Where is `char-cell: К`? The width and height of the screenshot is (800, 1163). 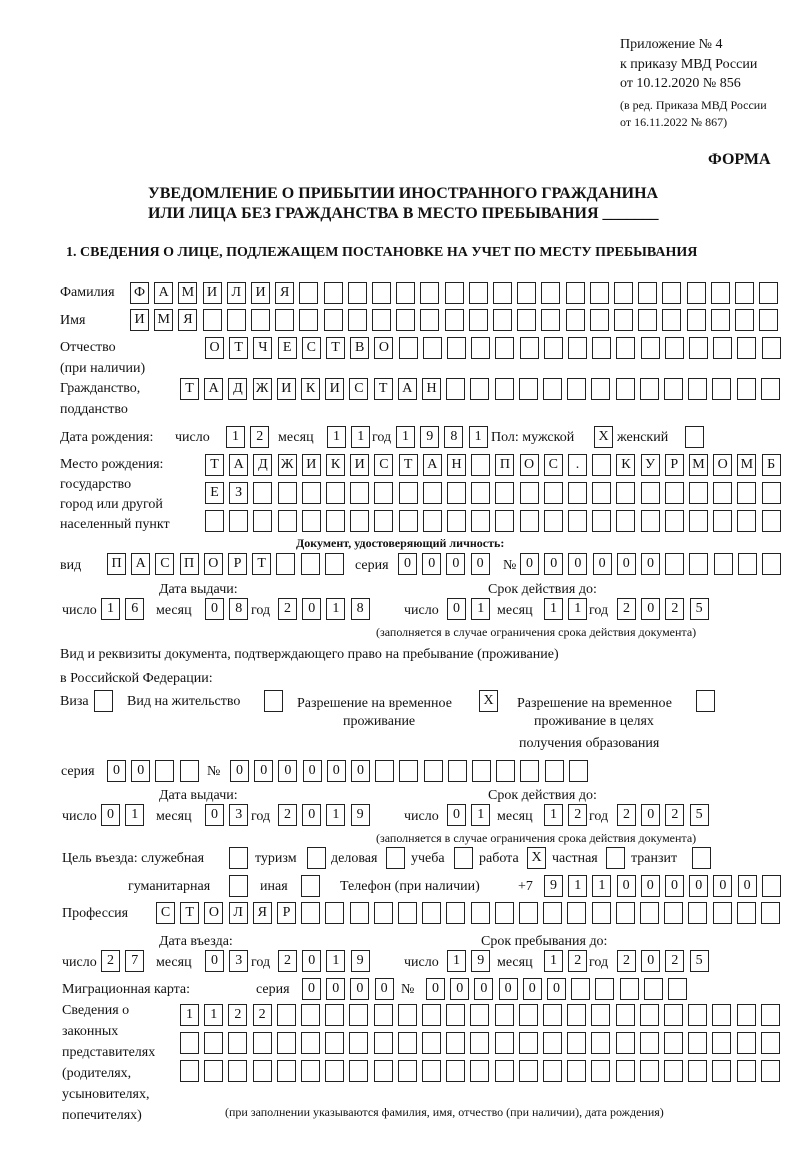 char-cell: К is located at coordinates (335, 465).